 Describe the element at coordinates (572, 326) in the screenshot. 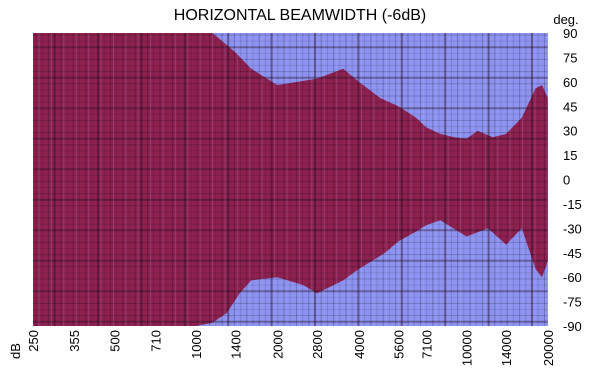

I see `y-tick-label: -90` at that location.